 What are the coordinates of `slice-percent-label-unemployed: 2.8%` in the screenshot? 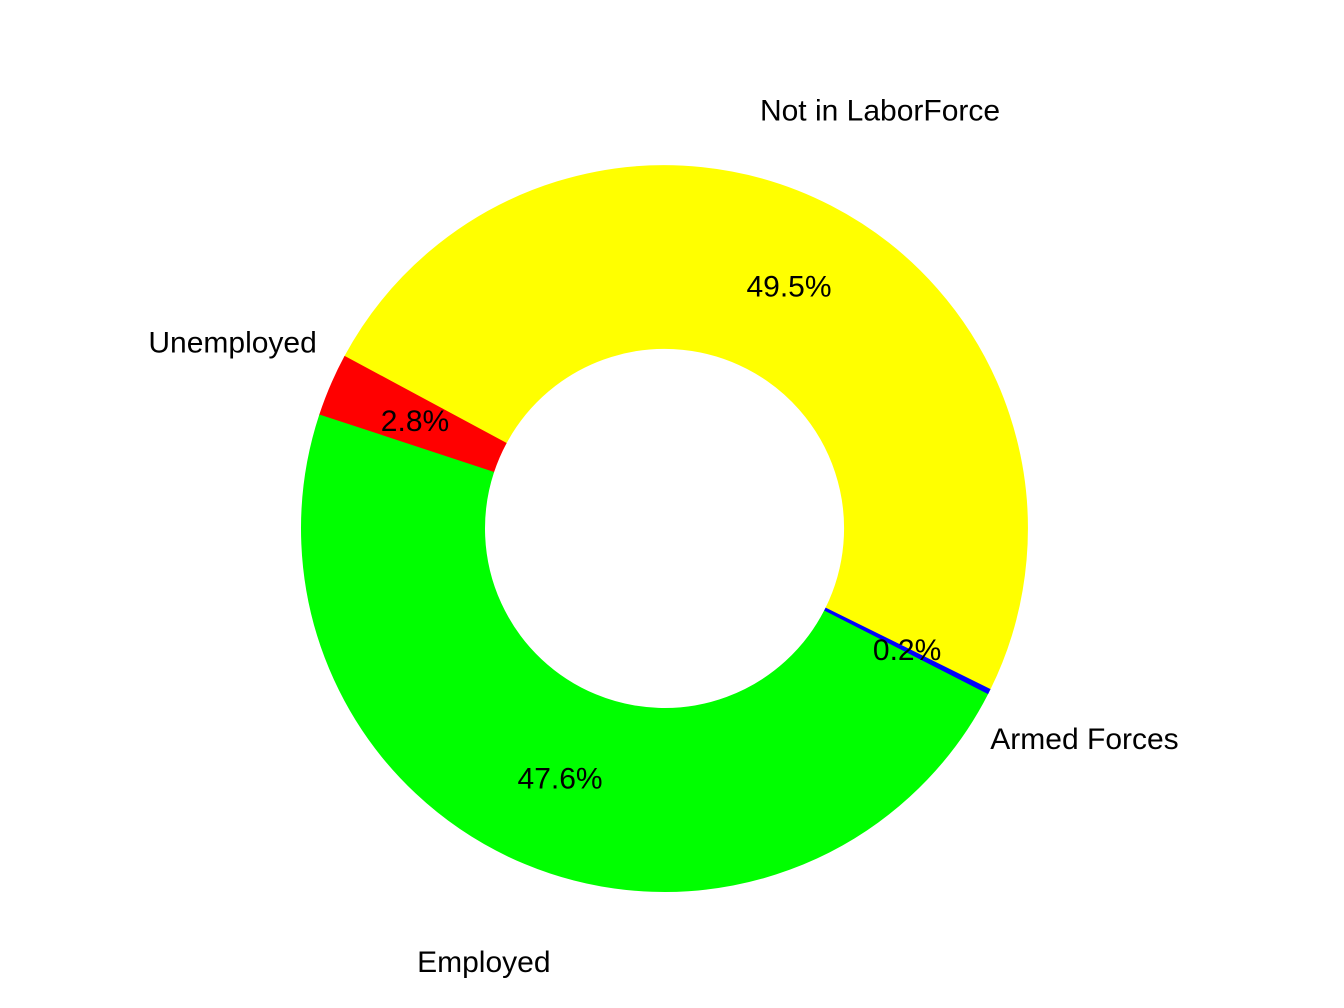 It's located at (415, 421).